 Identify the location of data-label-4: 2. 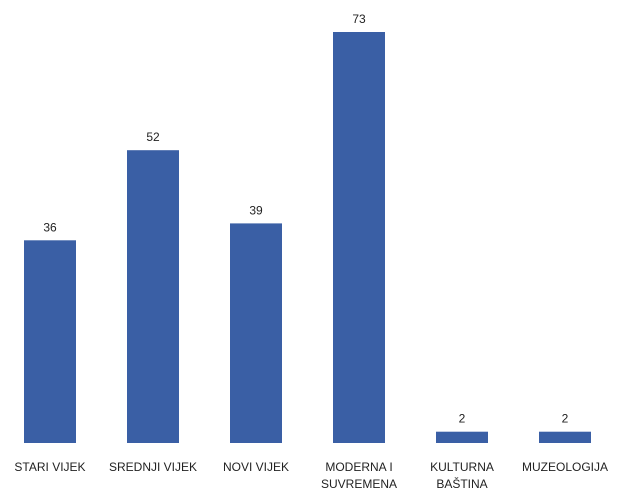
(462, 419).